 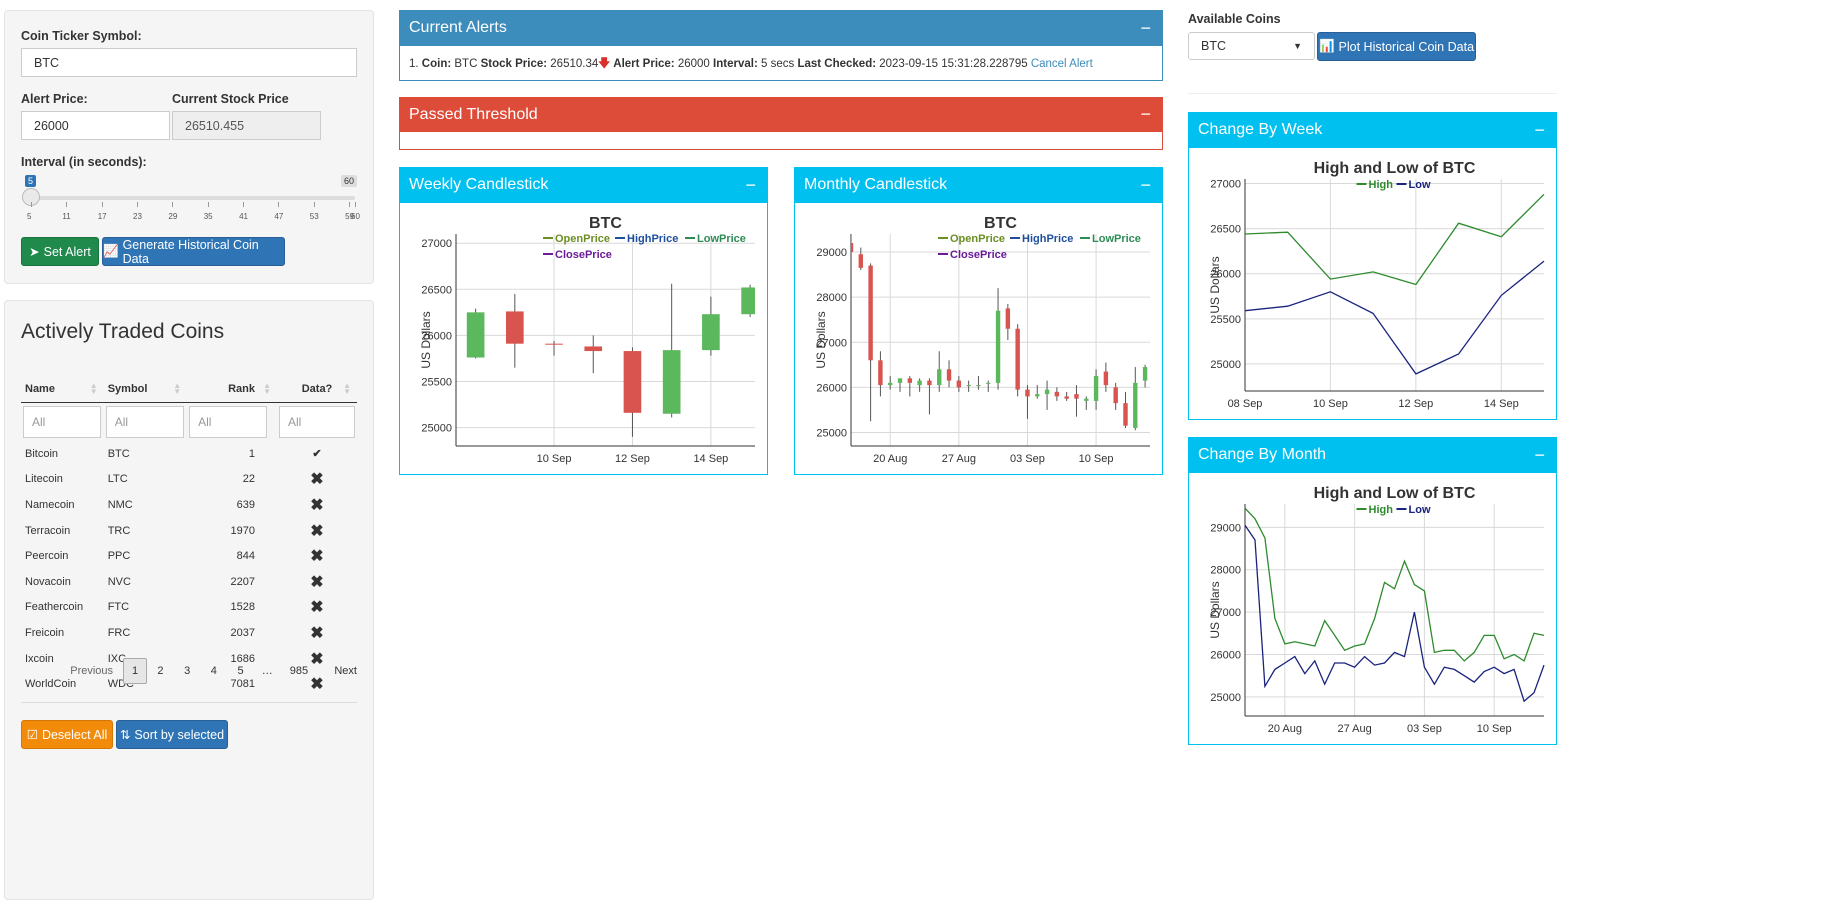 What do you see at coordinates (189, 659) in the screenshot?
I see `table-row: Ixcoin IXC 1686 ✖` at bounding box center [189, 659].